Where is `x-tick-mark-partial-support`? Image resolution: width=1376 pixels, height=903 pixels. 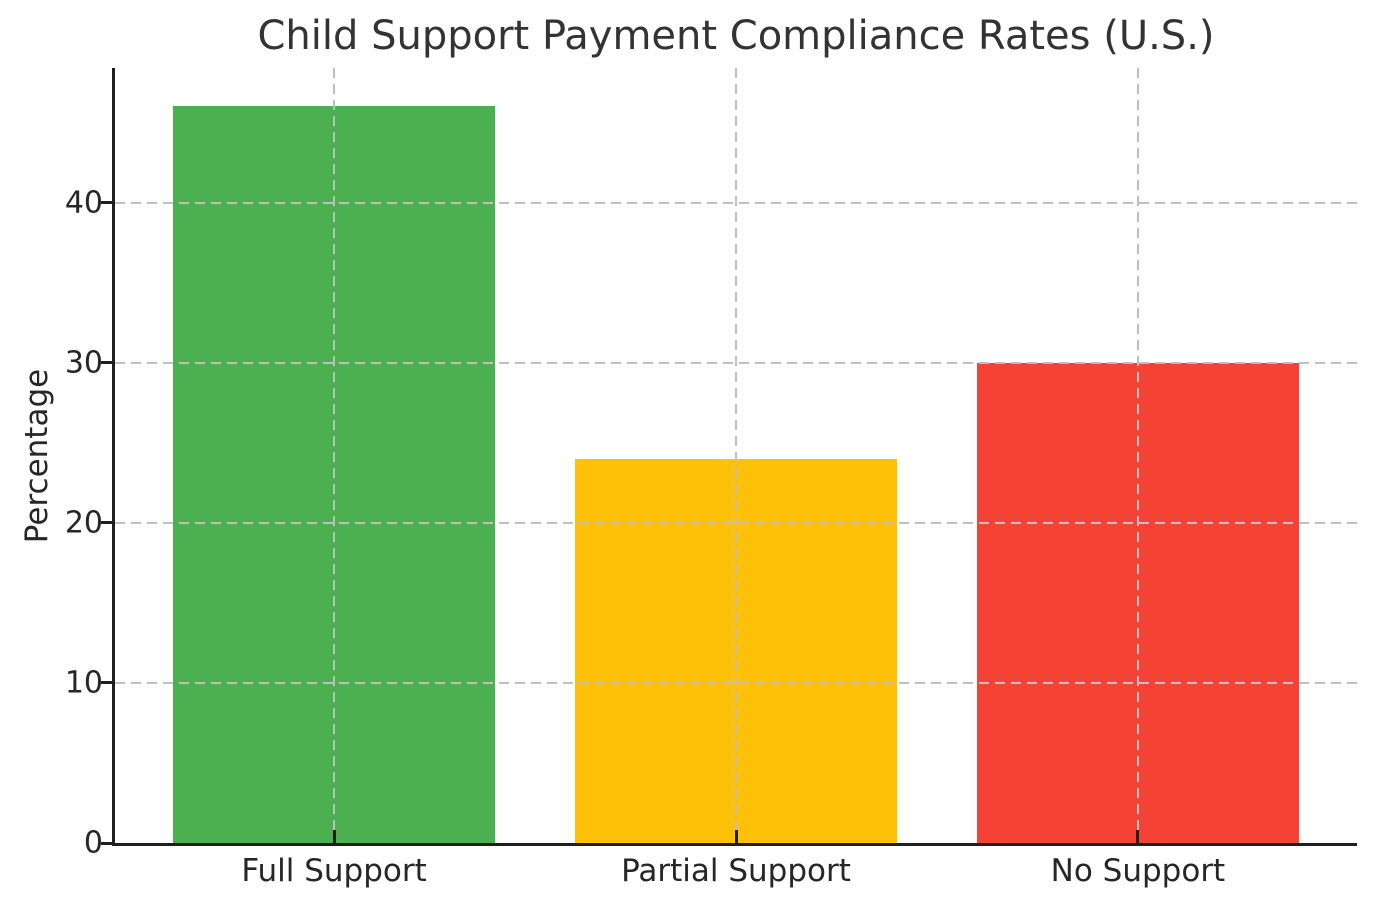
x-tick-mark-partial-support is located at coordinates (736, 836).